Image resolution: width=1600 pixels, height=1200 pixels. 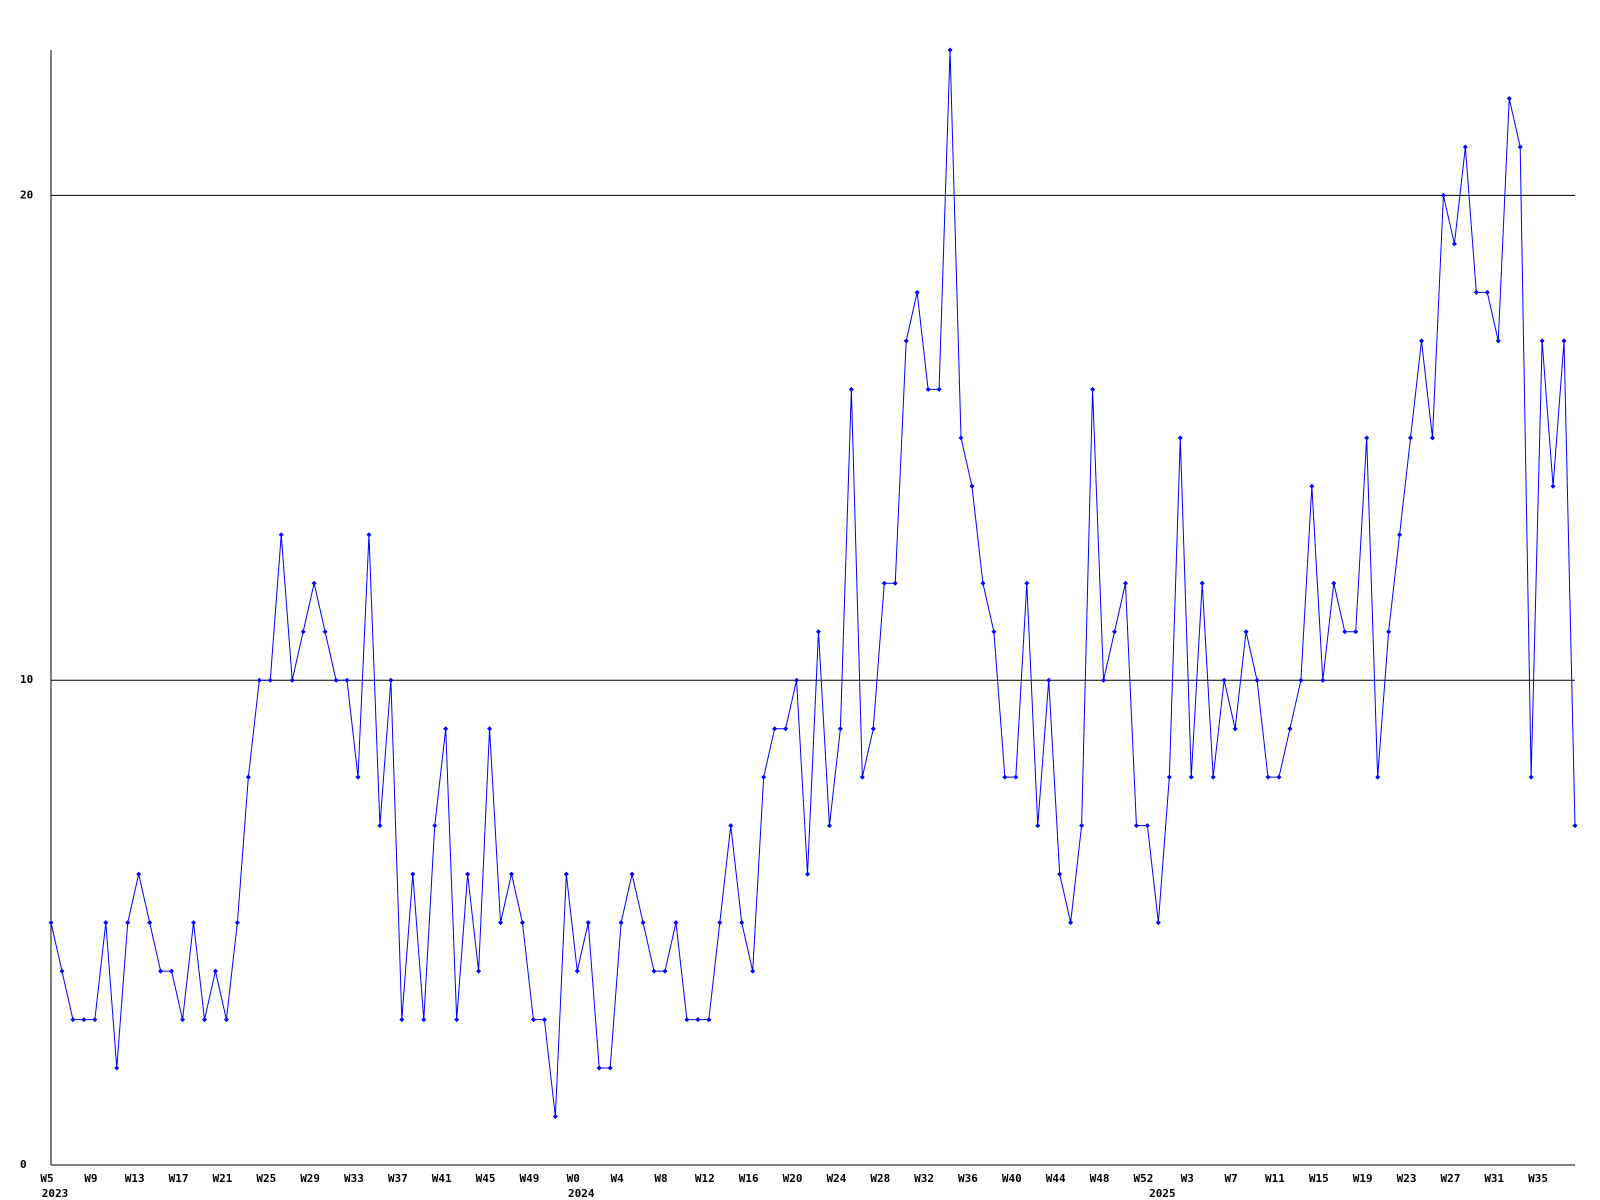 What do you see at coordinates (836, 1178) in the screenshot?
I see `x-tick-label: W24` at bounding box center [836, 1178].